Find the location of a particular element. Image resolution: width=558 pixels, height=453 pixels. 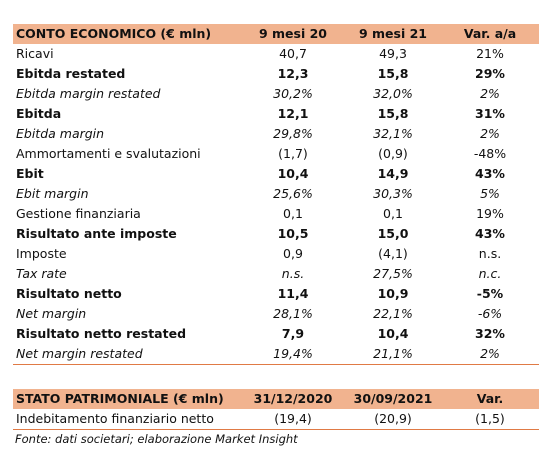

row-value-2: 0,1 is located at coordinates (393, 213).